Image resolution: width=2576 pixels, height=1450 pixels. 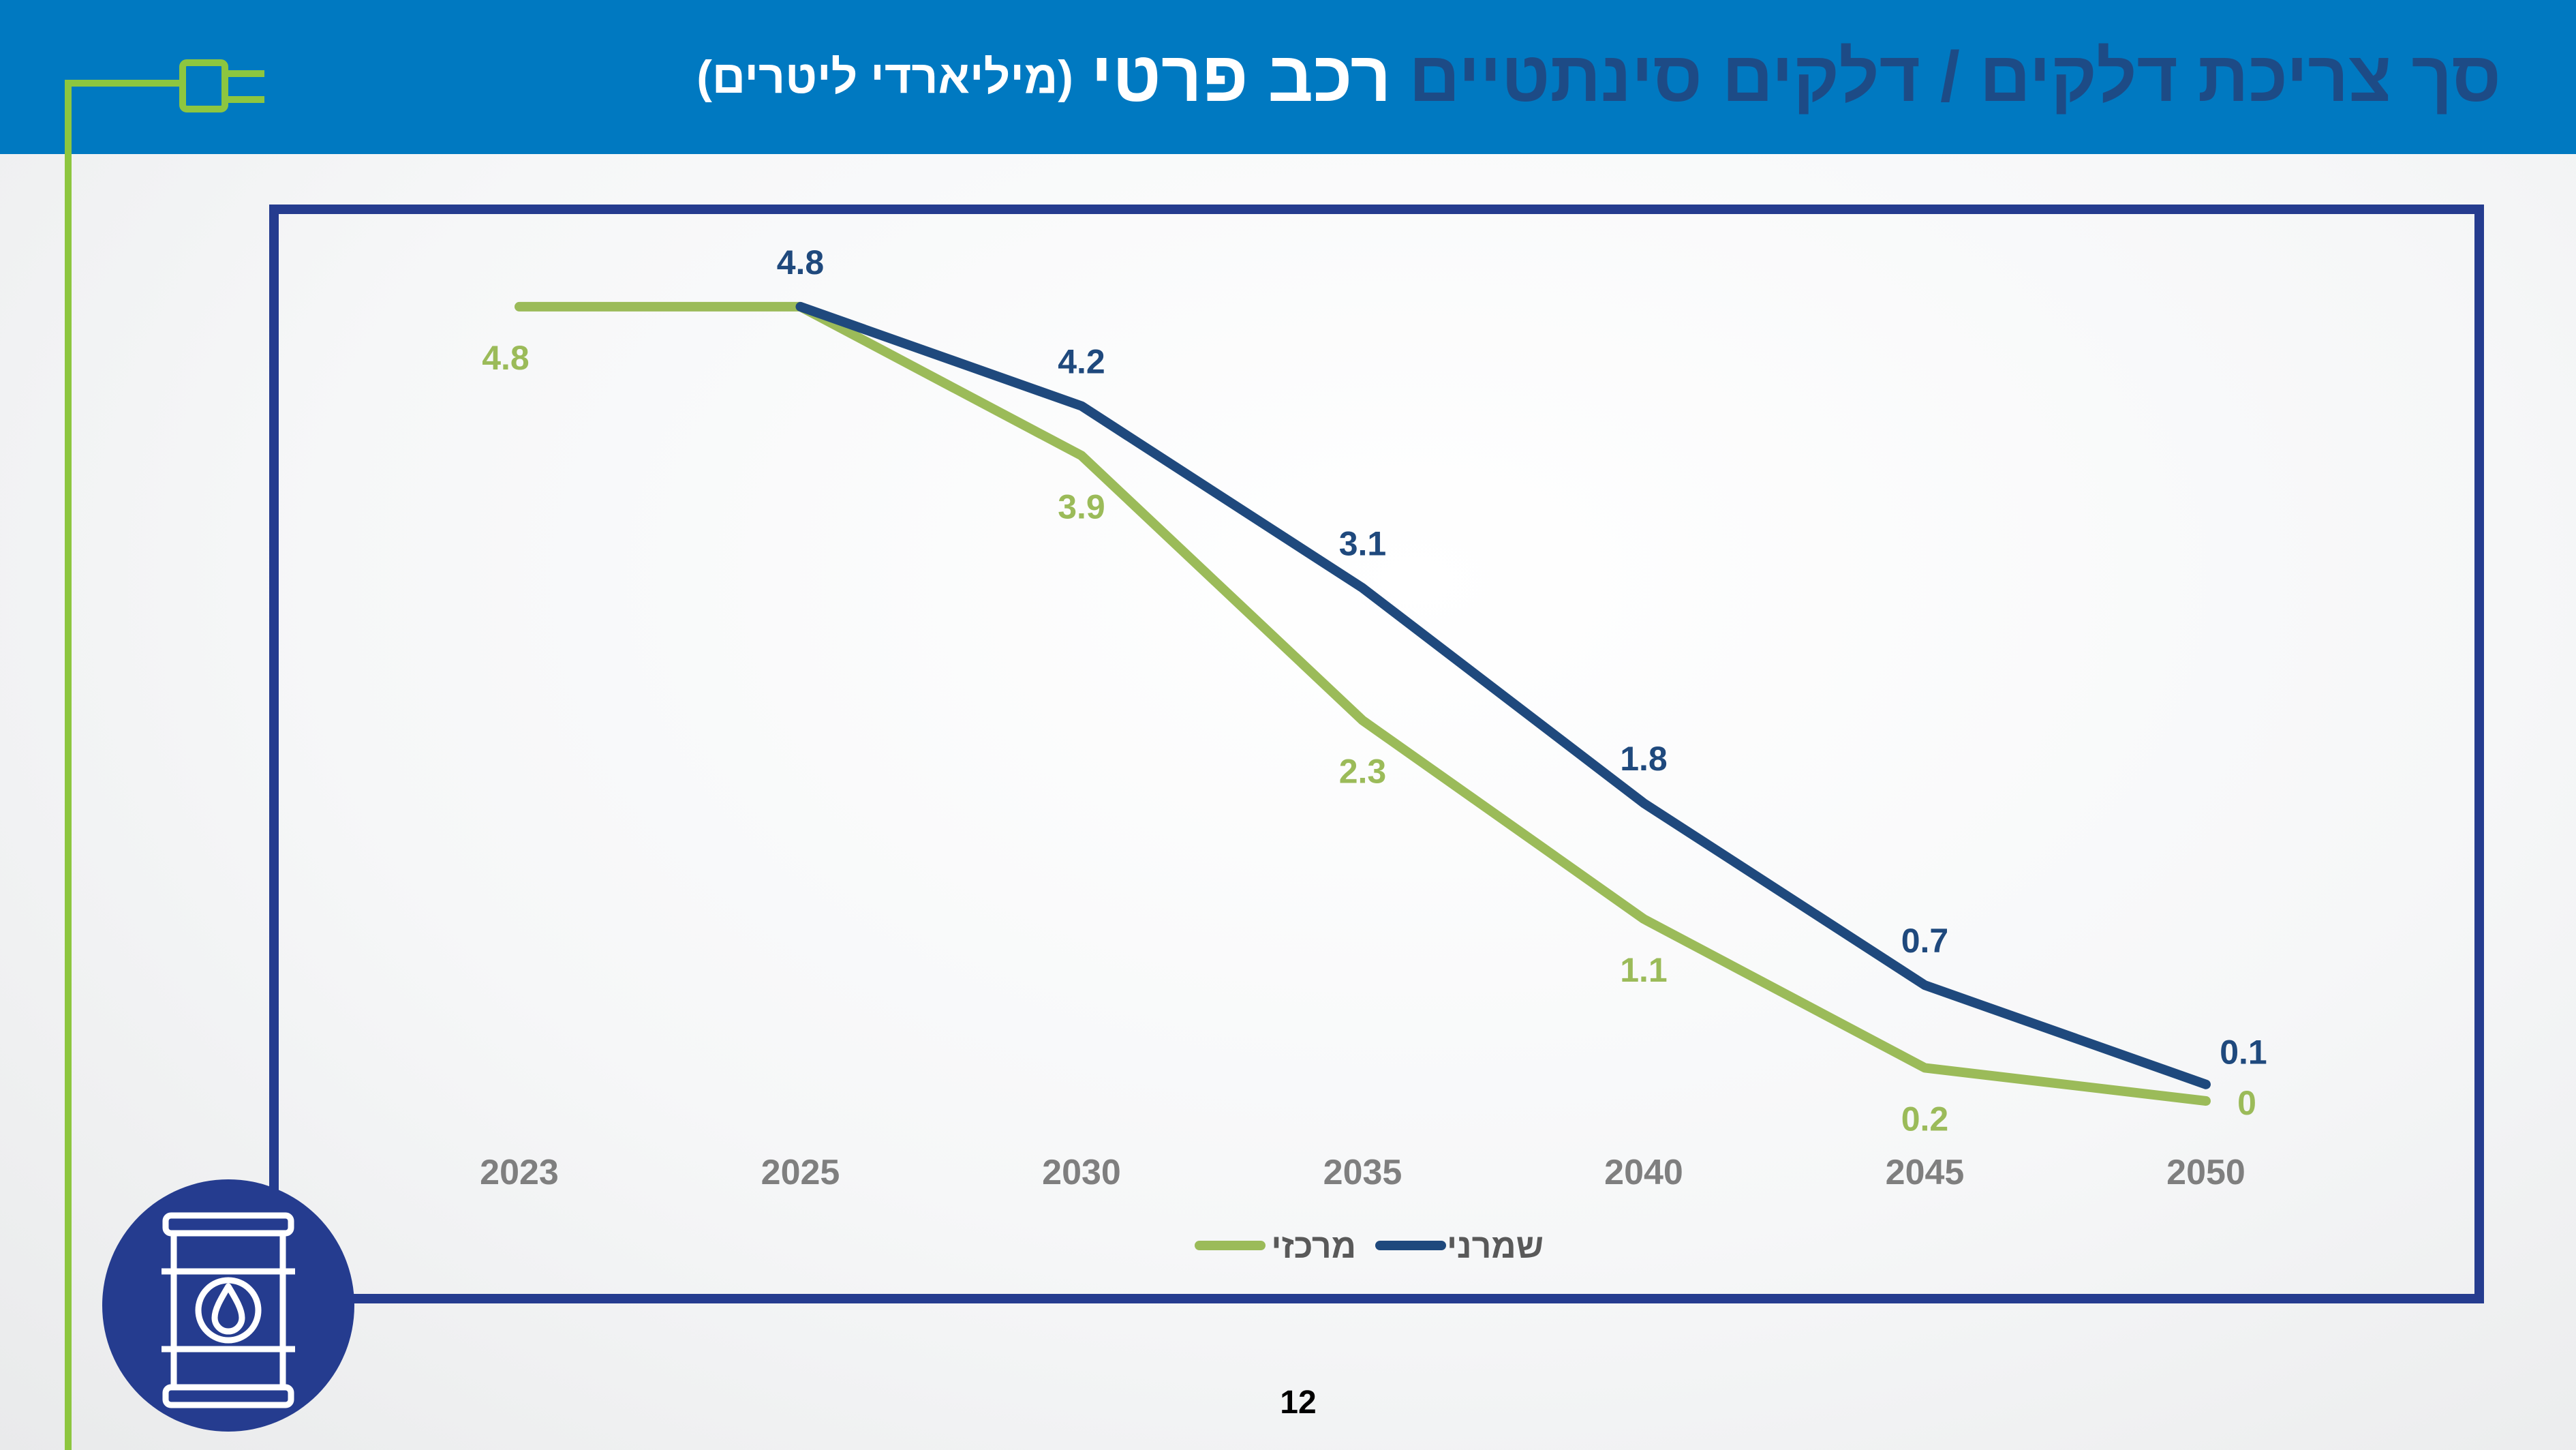 I want to click on title-main: סך צריכת דלקים / דלקים סינתטיים, so click(x=1955, y=77).